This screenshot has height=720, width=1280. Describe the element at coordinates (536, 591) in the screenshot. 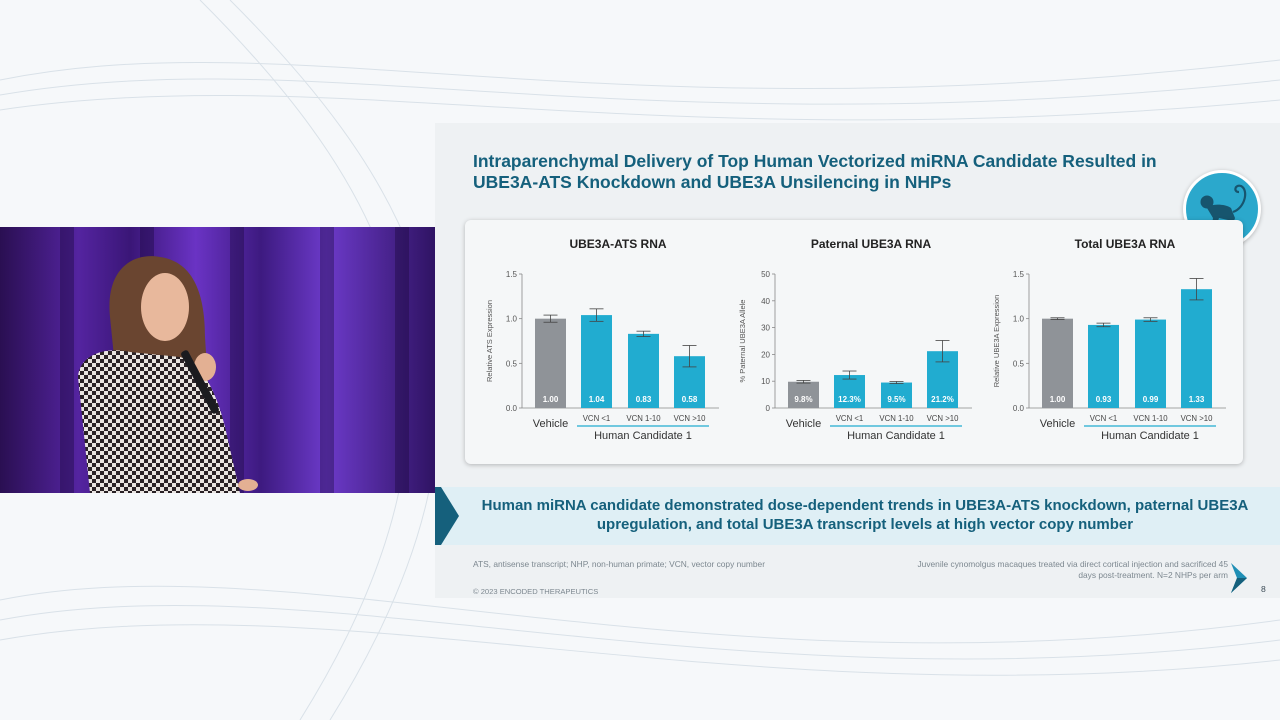

I see `copyright-text: © 2023 ENCODED THERAPEUTICS` at that location.